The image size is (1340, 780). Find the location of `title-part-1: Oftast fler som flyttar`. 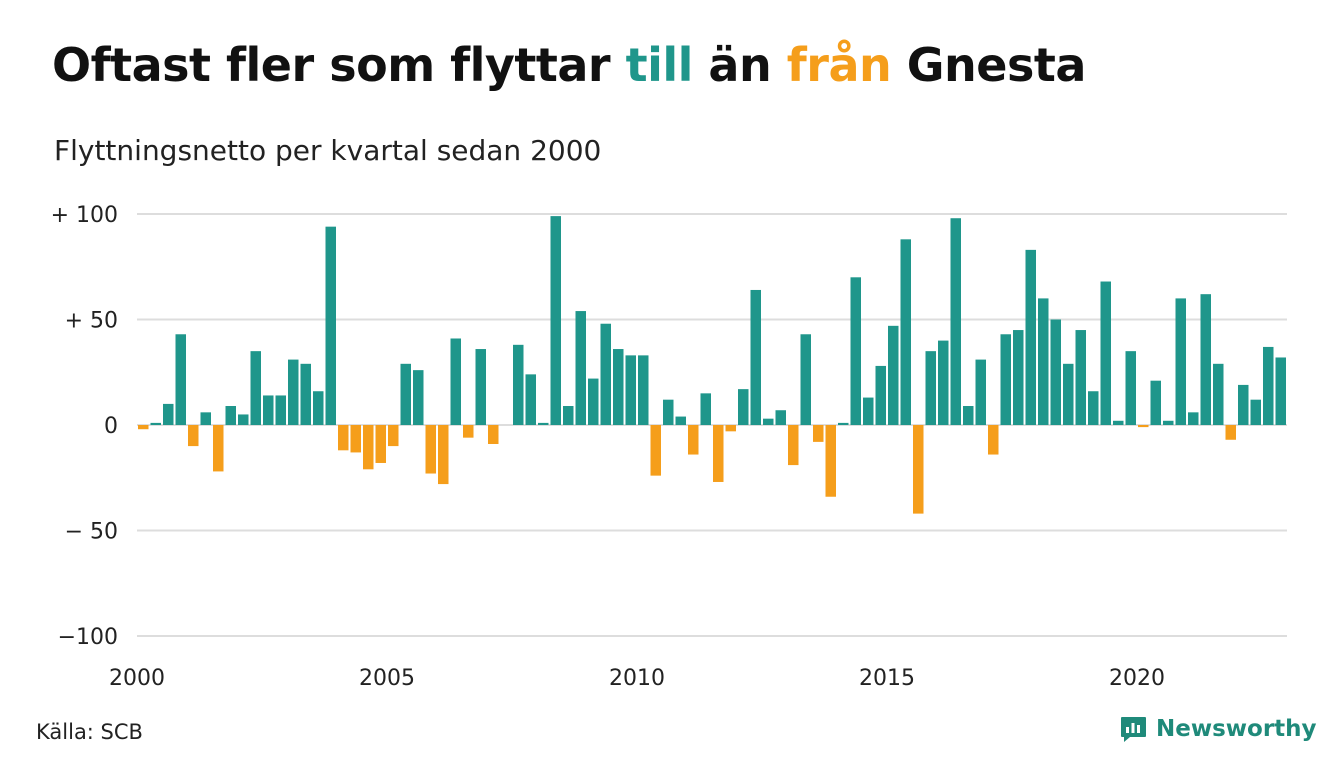

title-part-1: Oftast fler som flyttar is located at coordinates (339, 65).